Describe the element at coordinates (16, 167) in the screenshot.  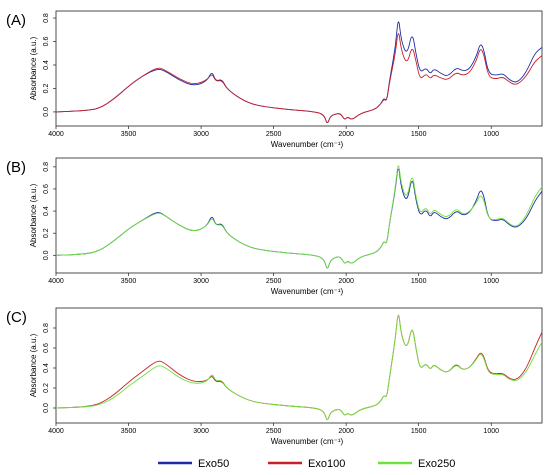
I see `panel-label: (B)` at that location.